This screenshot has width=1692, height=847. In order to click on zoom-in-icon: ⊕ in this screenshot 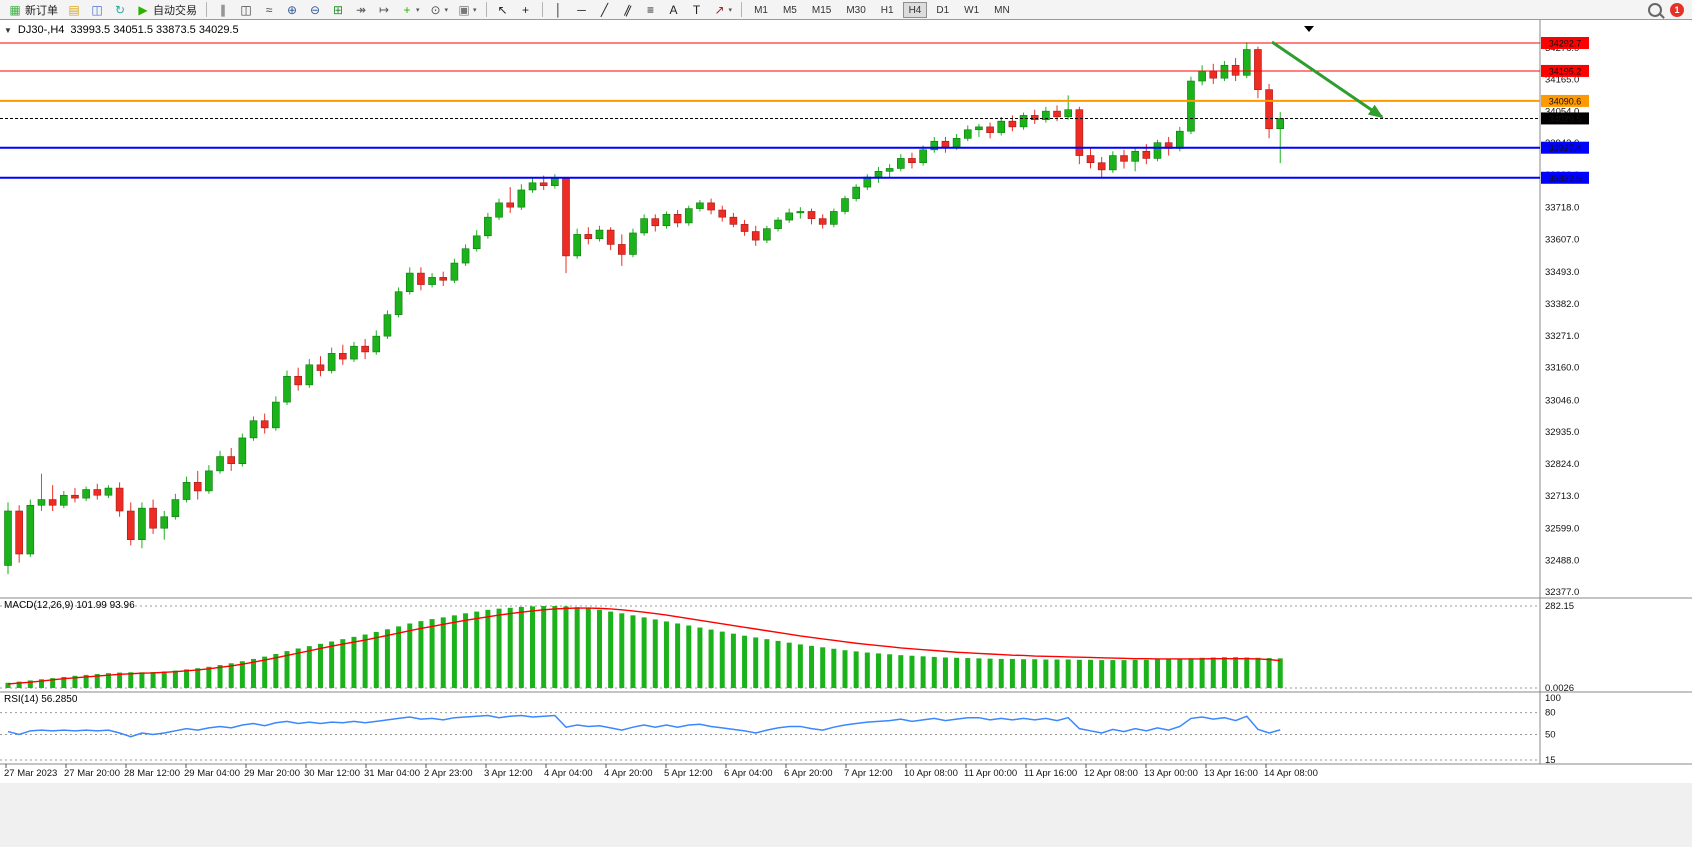, I will do `click(292, 9)`.